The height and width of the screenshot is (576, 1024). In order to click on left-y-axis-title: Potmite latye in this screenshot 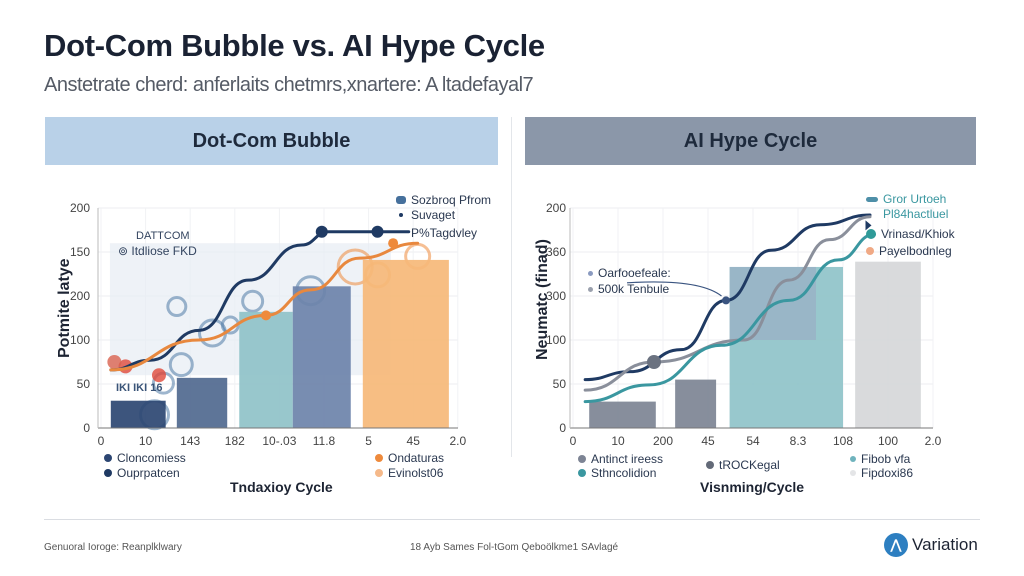, I will do `click(64, 308)`.